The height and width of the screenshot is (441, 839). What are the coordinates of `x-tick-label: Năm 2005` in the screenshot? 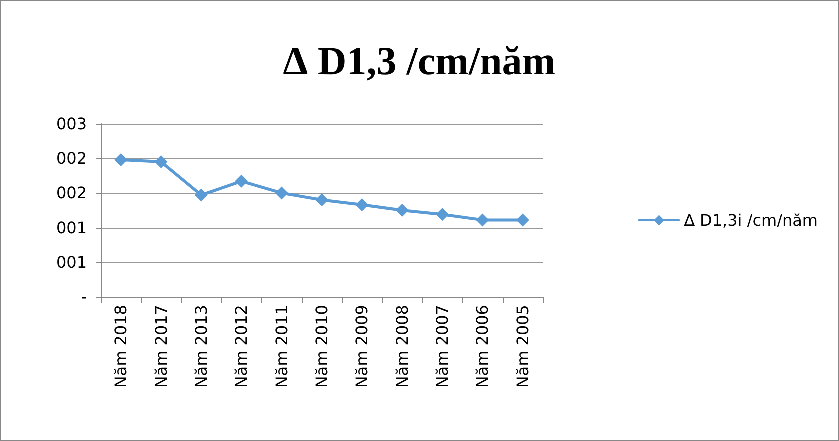 It's located at (522, 346).